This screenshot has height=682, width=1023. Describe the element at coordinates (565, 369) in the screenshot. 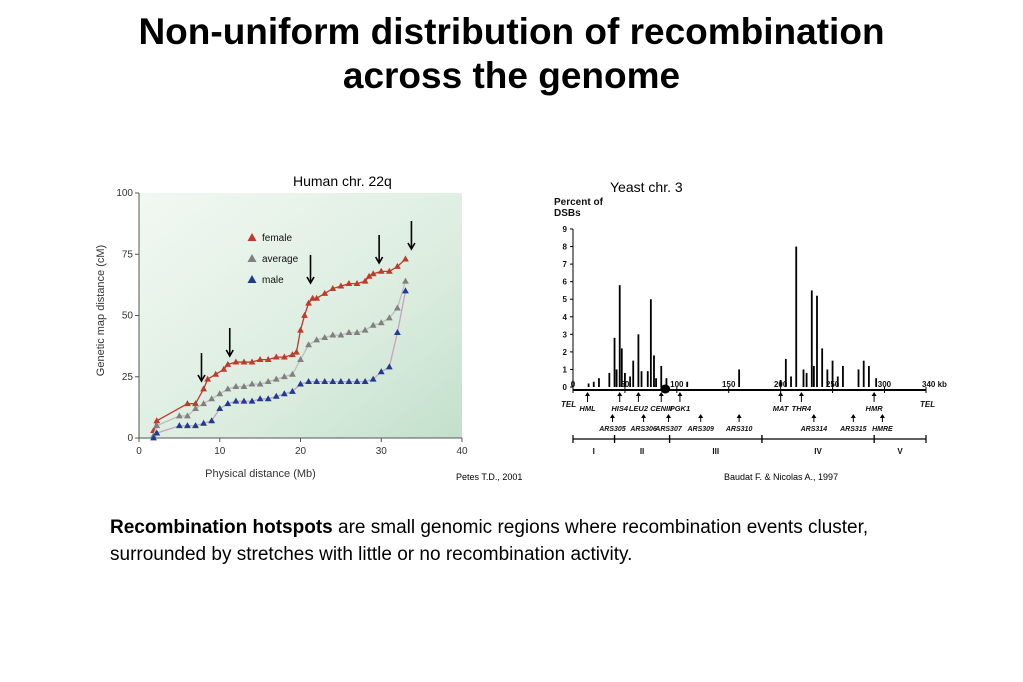

I see `y-tick-label: 1` at that location.